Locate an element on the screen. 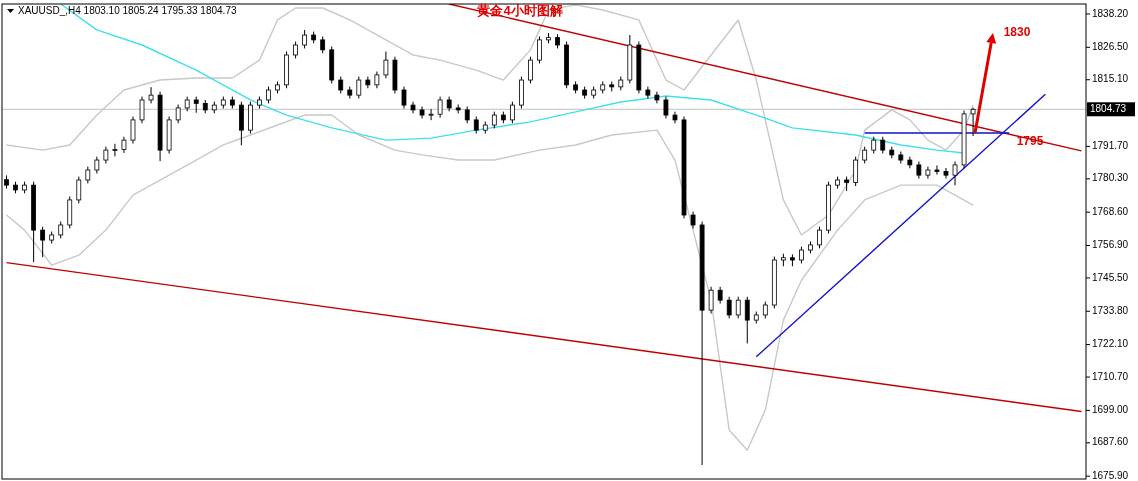  y-tick-label: 1826.50 is located at coordinates (1110, 46).